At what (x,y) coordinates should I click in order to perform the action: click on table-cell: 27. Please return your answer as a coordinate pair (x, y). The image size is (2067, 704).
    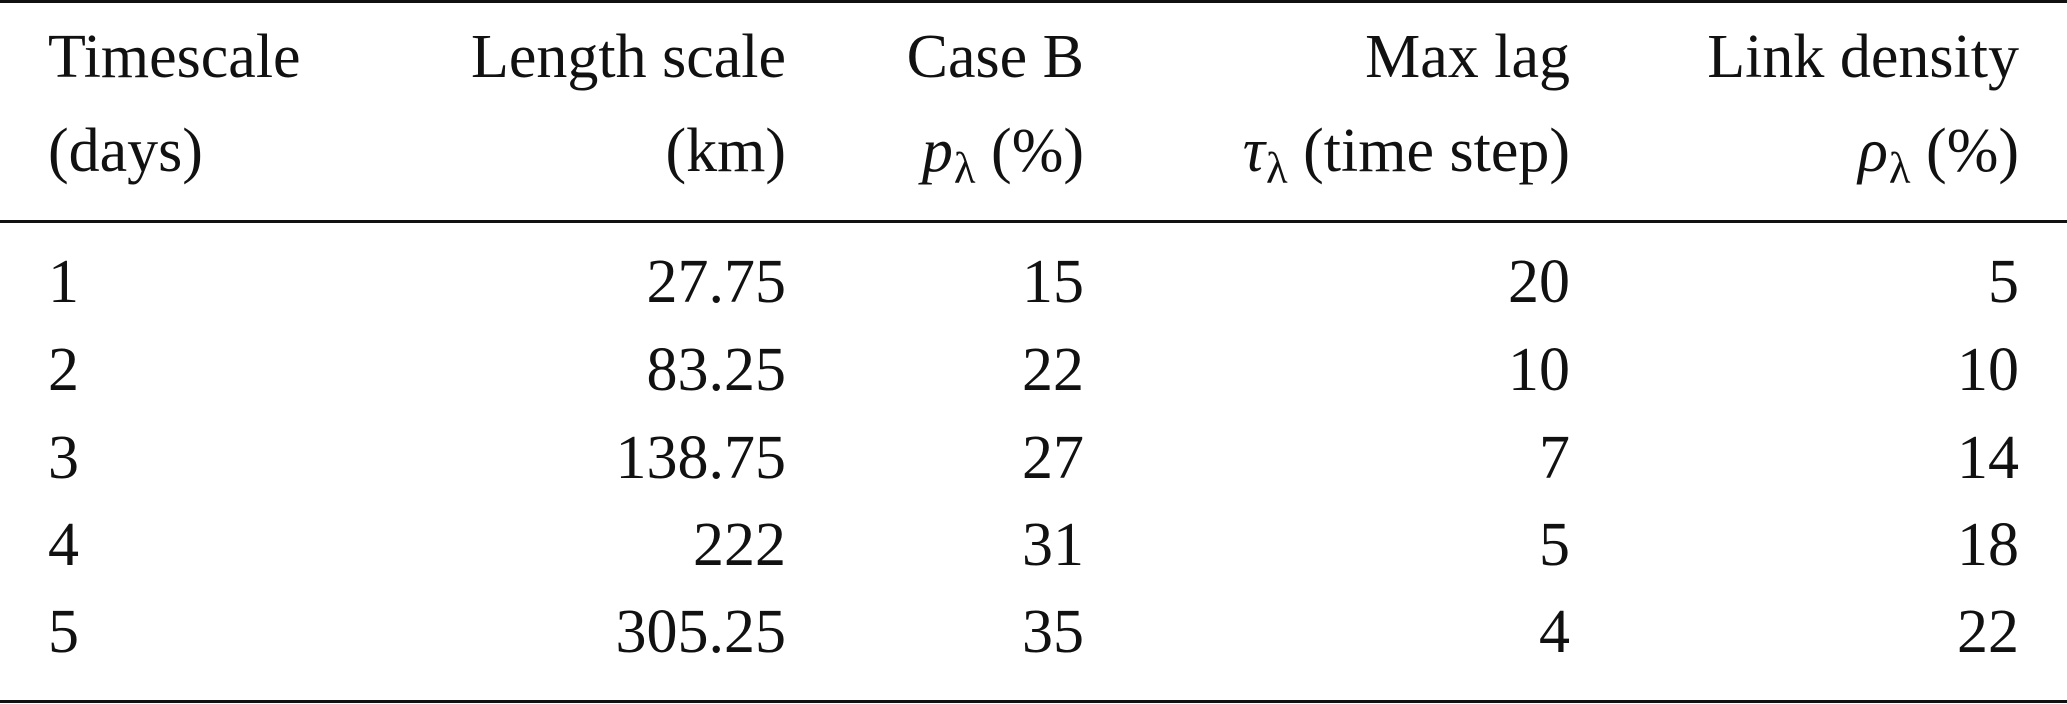
    Looking at the image, I should click on (1053, 458).